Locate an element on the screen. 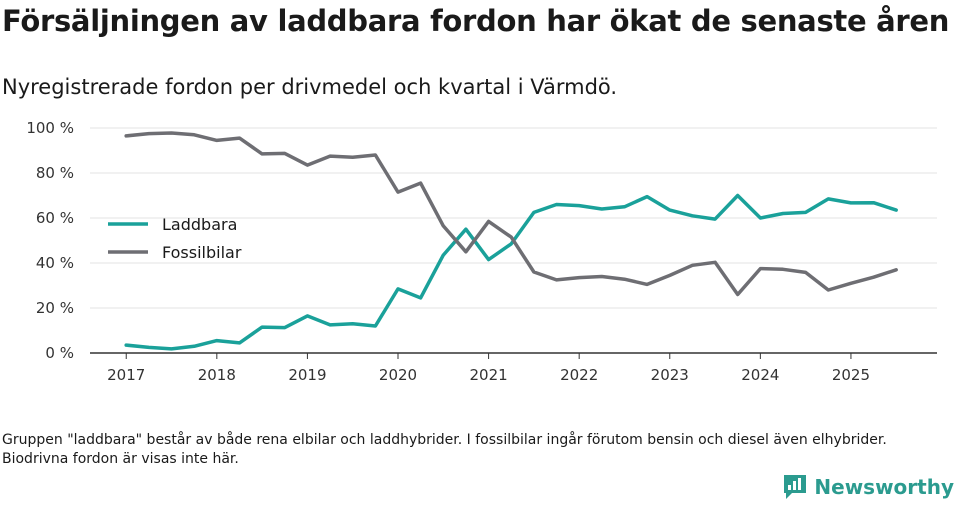  x-axis: 2017 2018 2019 2020 2021 2022 2023 2024 2025 is located at coordinates (513, 368).